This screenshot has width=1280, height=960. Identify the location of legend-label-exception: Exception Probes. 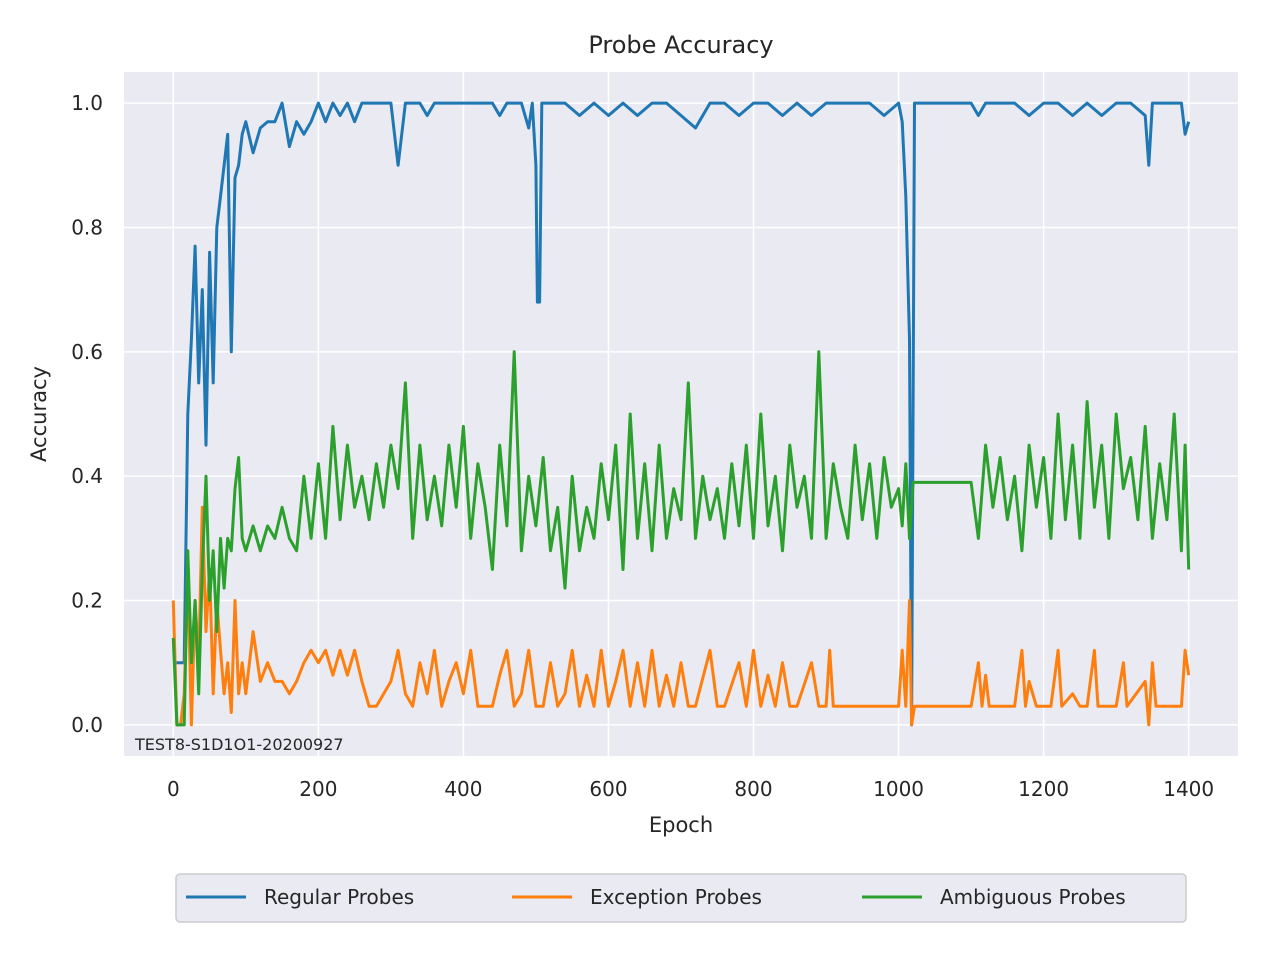
(676, 897).